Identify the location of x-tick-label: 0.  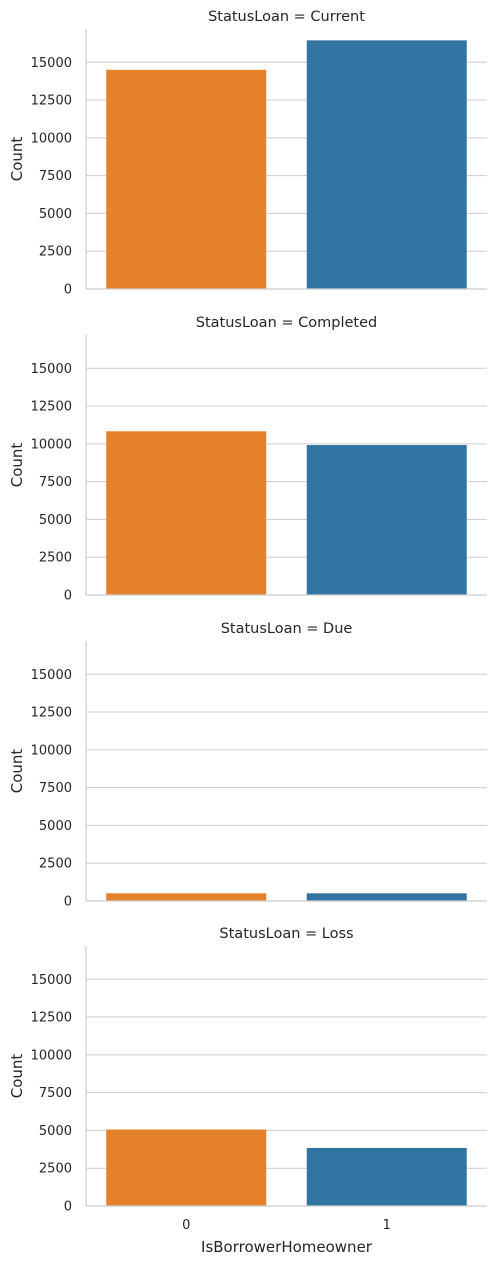
(186, 1225).